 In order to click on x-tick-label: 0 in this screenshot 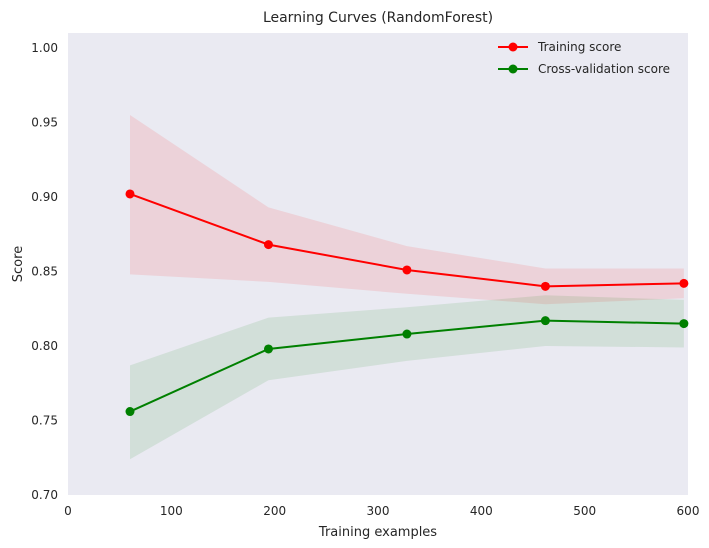, I will do `click(68, 511)`.